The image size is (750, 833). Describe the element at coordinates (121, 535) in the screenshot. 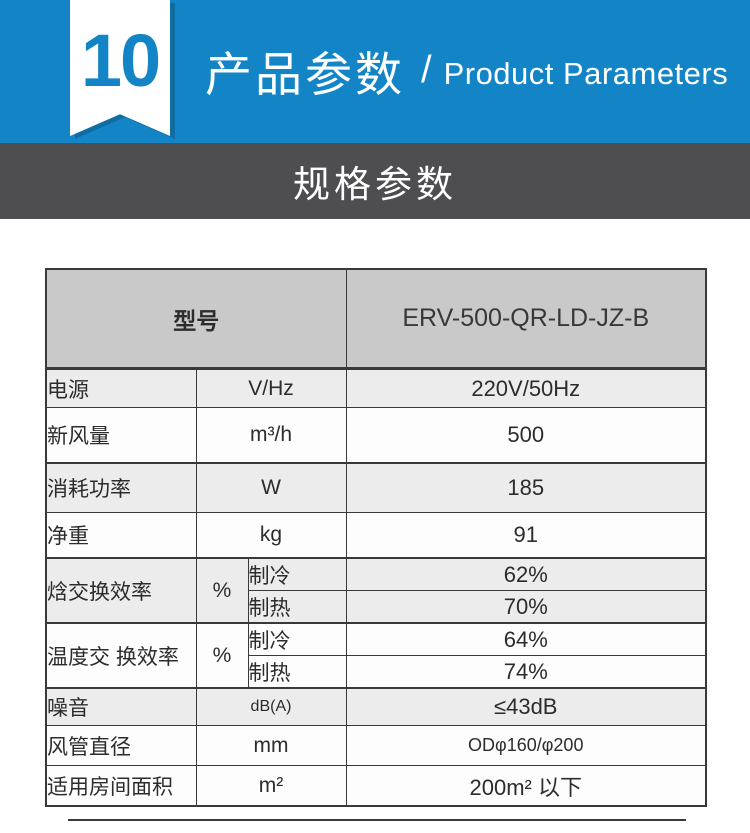

I see `spec-label-cell: 净重` at that location.